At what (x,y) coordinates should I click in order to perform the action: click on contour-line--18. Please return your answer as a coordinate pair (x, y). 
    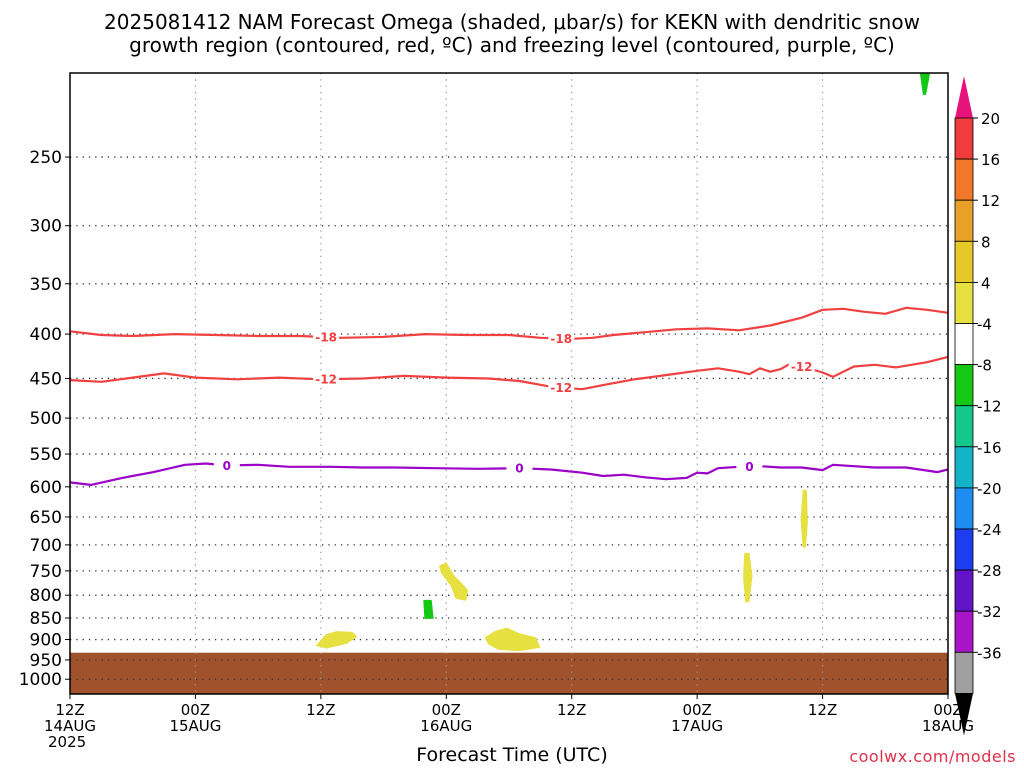
    Looking at the image, I should click on (509, 323).